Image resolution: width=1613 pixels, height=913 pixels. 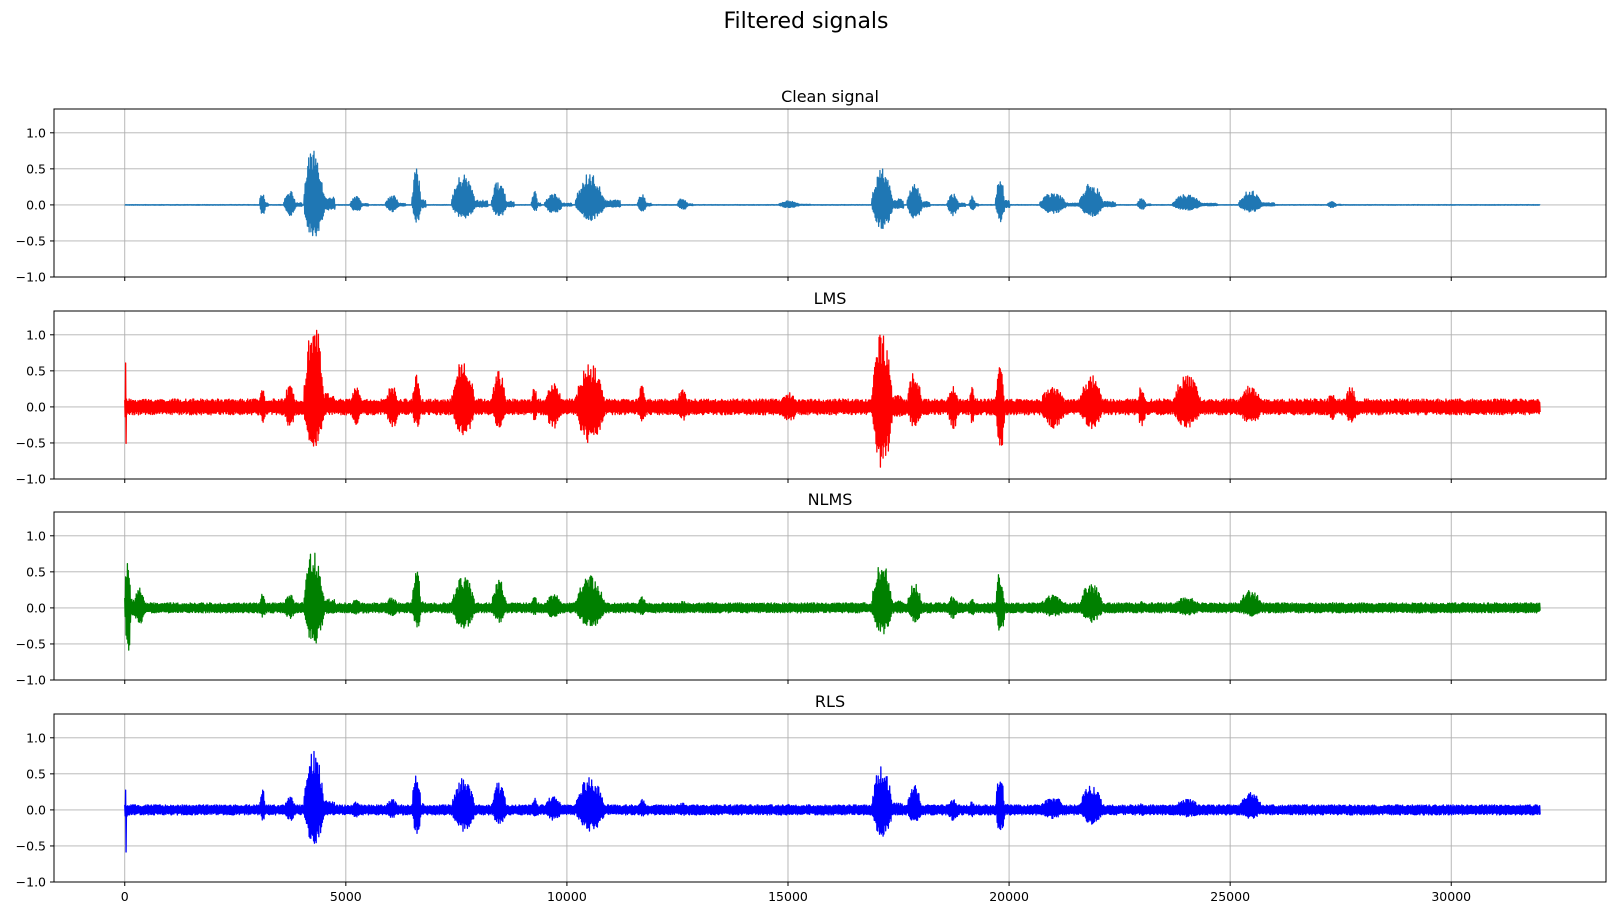 What do you see at coordinates (830, 96) in the screenshot?
I see `subplot-title: Clean signal` at bounding box center [830, 96].